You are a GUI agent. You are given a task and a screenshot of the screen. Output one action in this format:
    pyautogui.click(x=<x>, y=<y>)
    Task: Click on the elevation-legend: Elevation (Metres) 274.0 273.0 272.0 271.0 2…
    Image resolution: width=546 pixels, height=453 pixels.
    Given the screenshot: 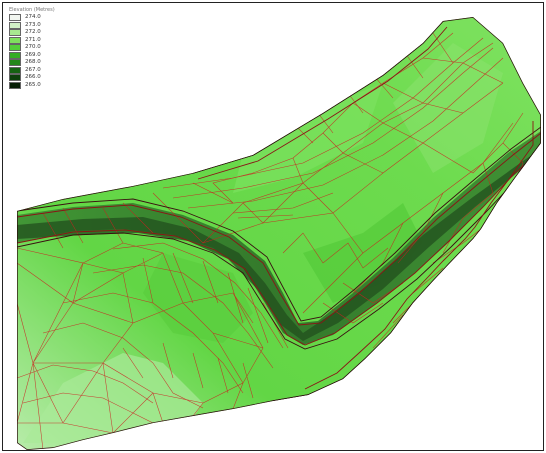 What is the action you would take?
    pyautogui.click(x=45, y=48)
    